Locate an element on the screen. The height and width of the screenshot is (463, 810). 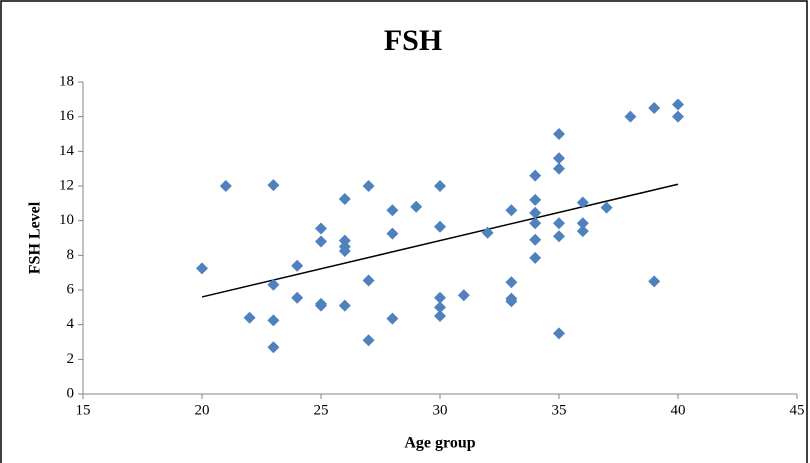
x-tick-label: 40 is located at coordinates (678, 410).